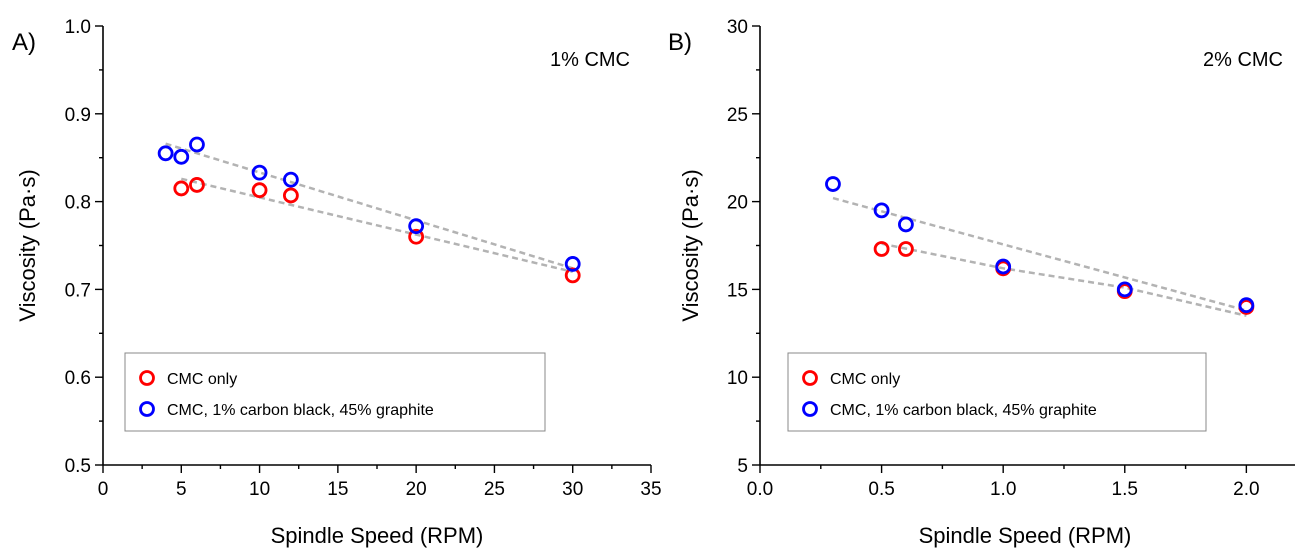 Image resolution: width=1295 pixels, height=550 pixels. I want to click on x-tick-label: 2.0, so click(1246, 489).